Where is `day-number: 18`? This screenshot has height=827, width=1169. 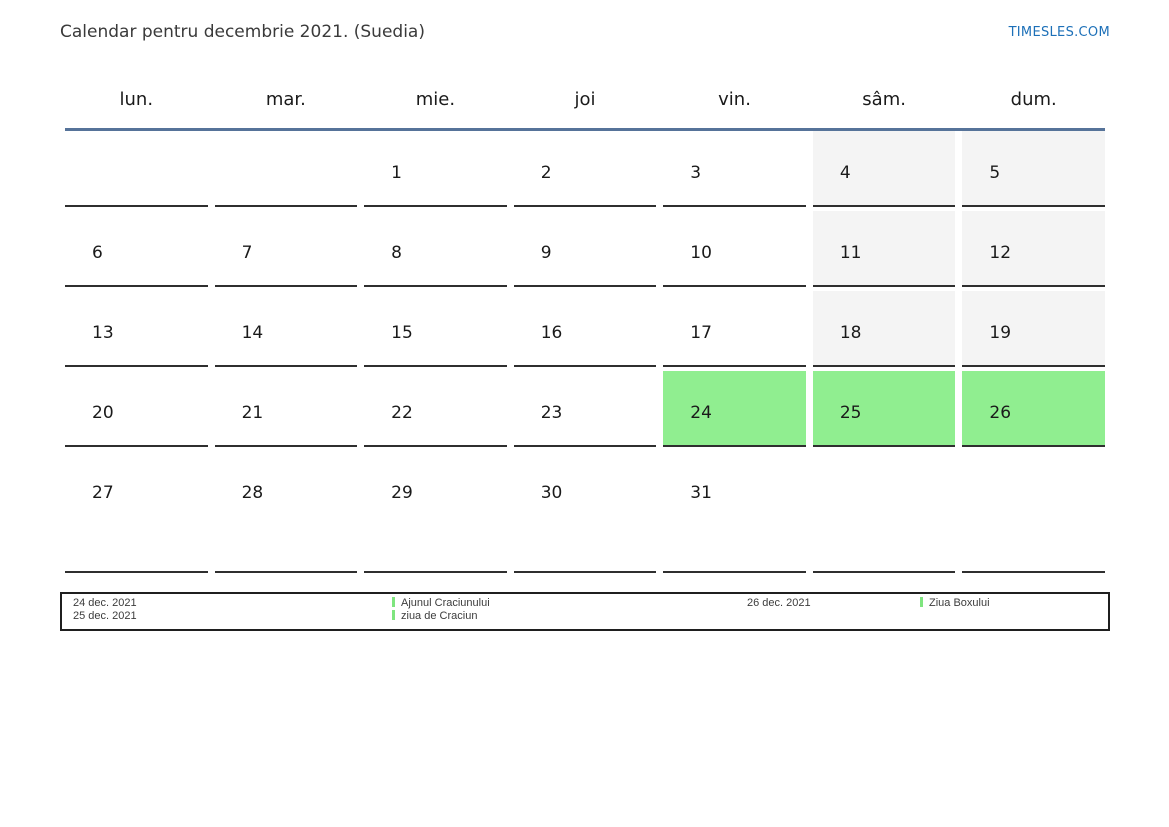
day-number: 18 is located at coordinates (850, 333).